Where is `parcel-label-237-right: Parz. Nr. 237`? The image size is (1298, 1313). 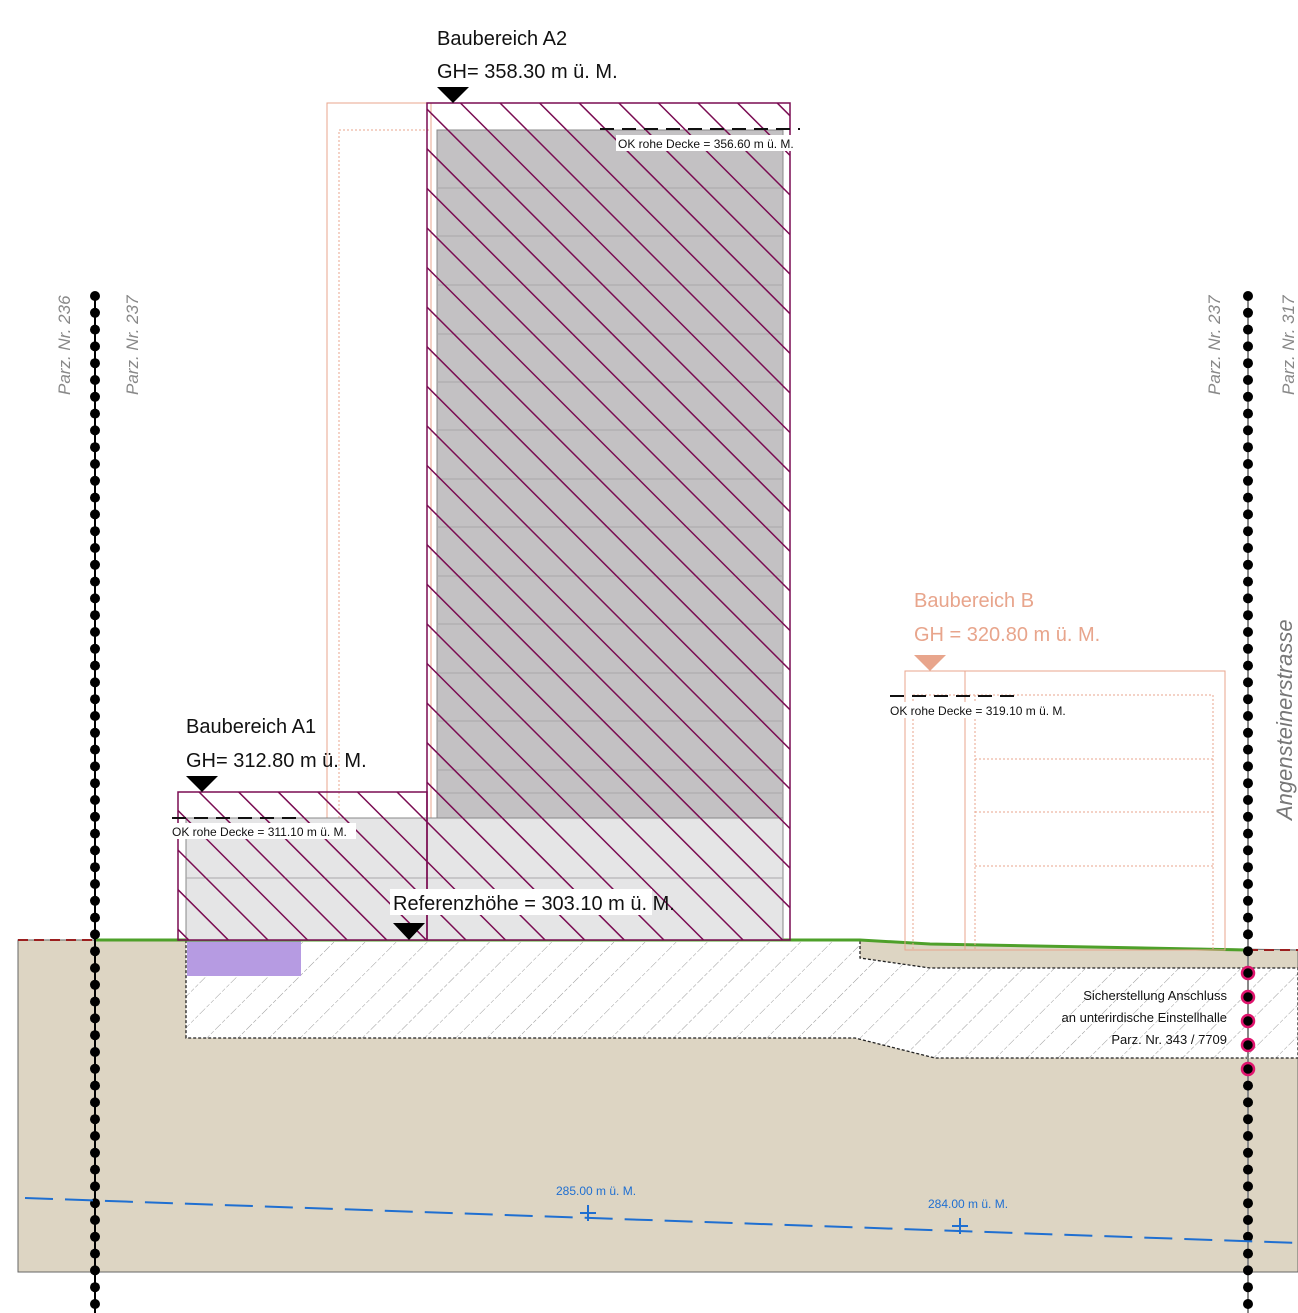
parcel-label-237-right: Parz. Nr. 237 is located at coordinates (1214, 345).